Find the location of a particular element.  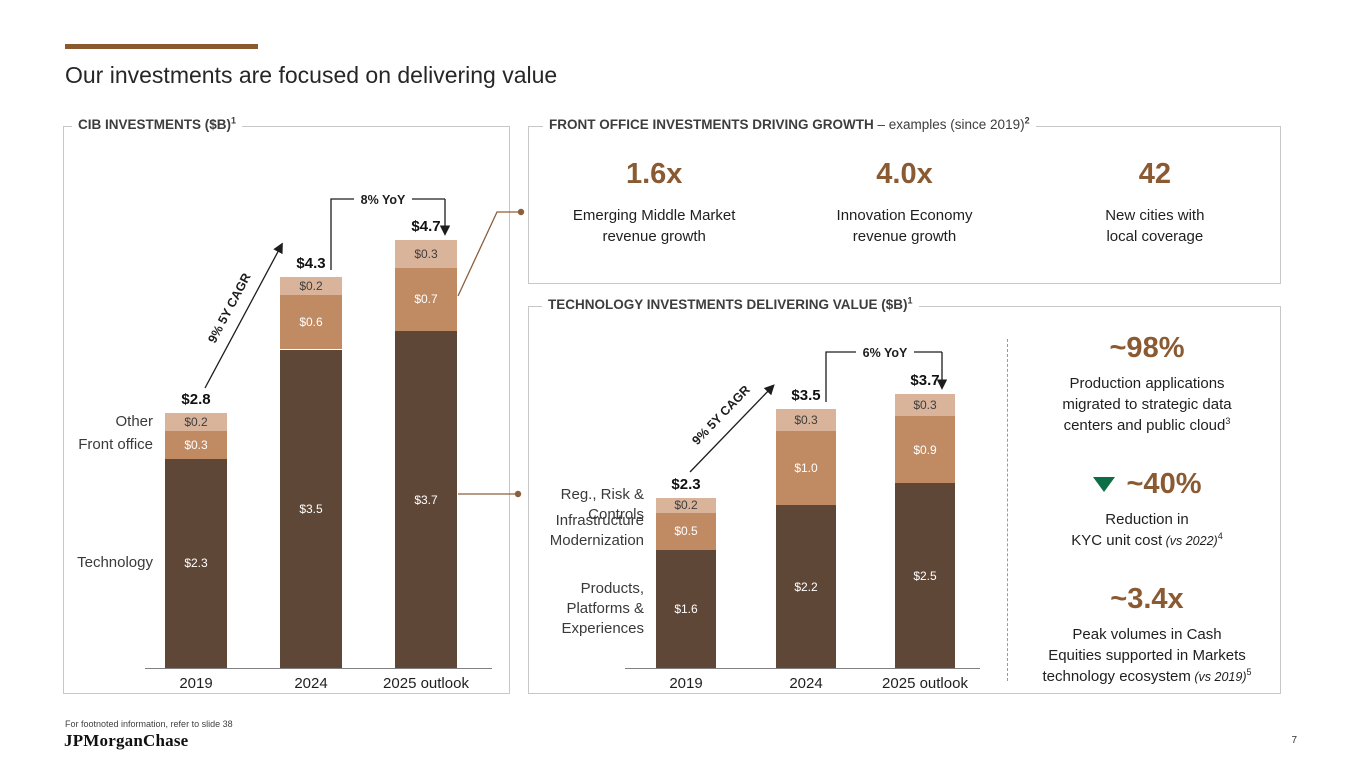

series-label: Infrastructure Modernization is located at coordinates (596, 531).